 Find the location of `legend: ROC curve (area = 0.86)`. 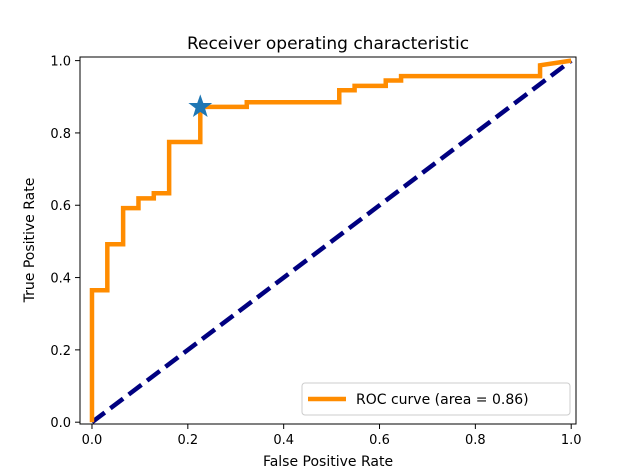

legend: ROC curve (area = 0.86) is located at coordinates (436, 399).